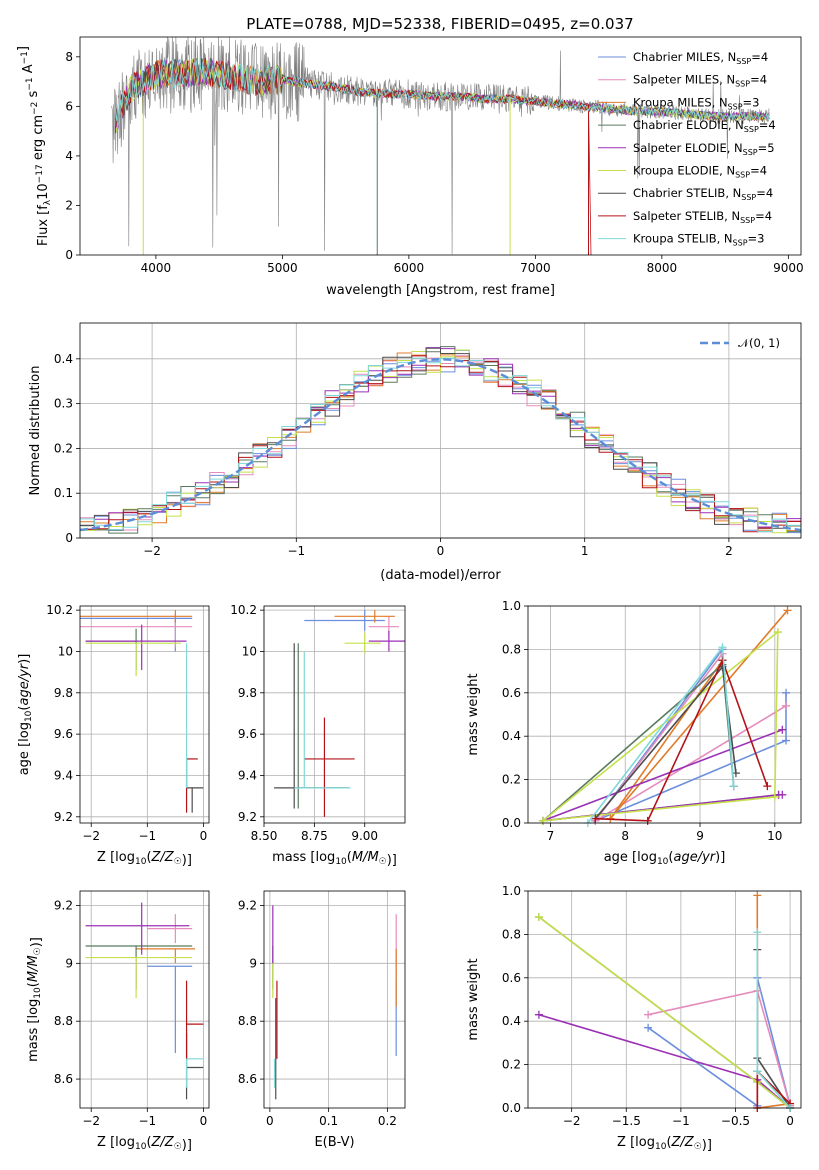  I want to click on legend-label: Kroupa MILES, NSSP=3, so click(696, 103).